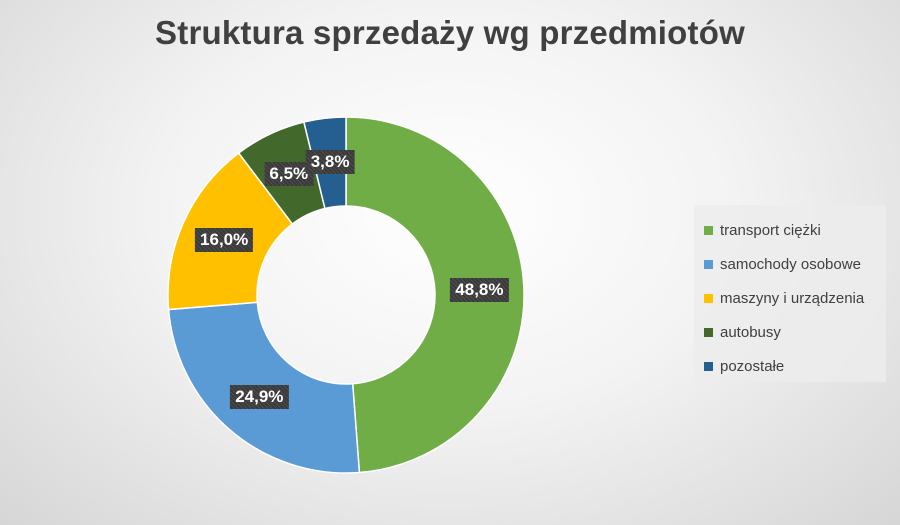 This screenshot has height=525, width=900. I want to click on legend-item-samochody-osobowe: samochody osobowe, so click(795, 264).